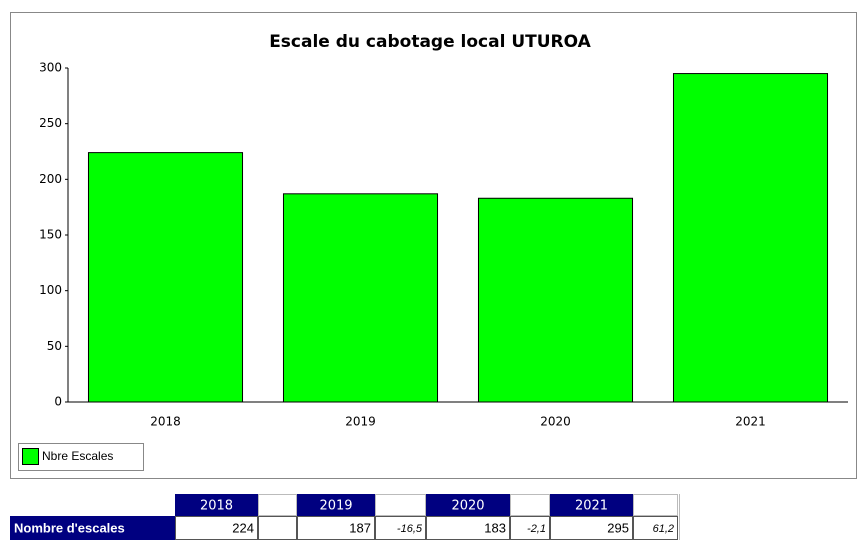 This screenshot has width=865, height=542. I want to click on chart-title: Escale du cabotage local UTUROA, so click(430, 42).